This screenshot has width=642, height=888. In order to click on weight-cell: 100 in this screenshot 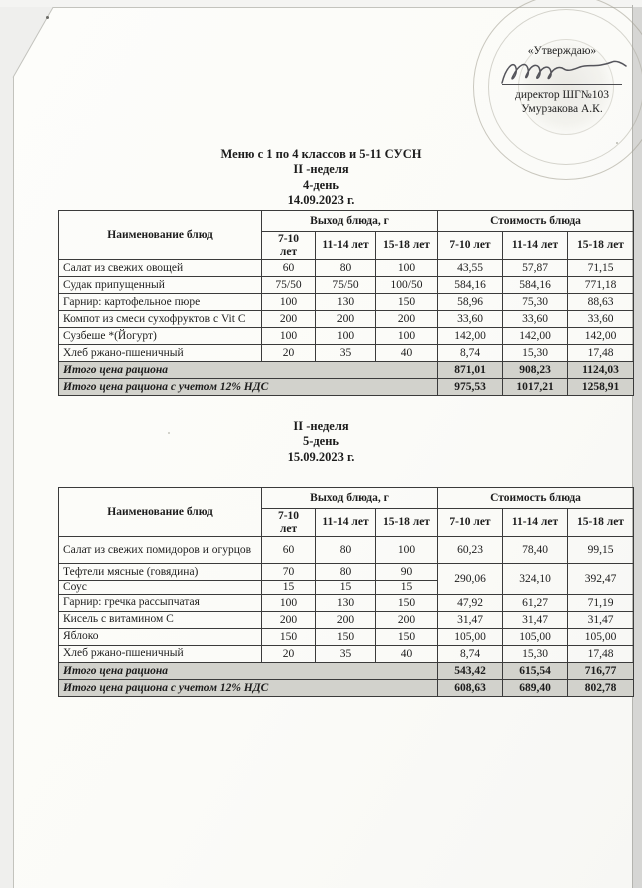, I will do `click(345, 336)`.